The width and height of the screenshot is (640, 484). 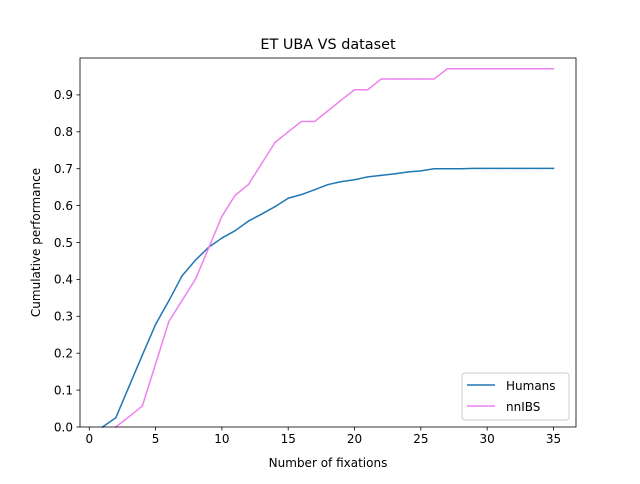 I want to click on chart-title: ET UBA VS dataset, so click(x=328, y=45).